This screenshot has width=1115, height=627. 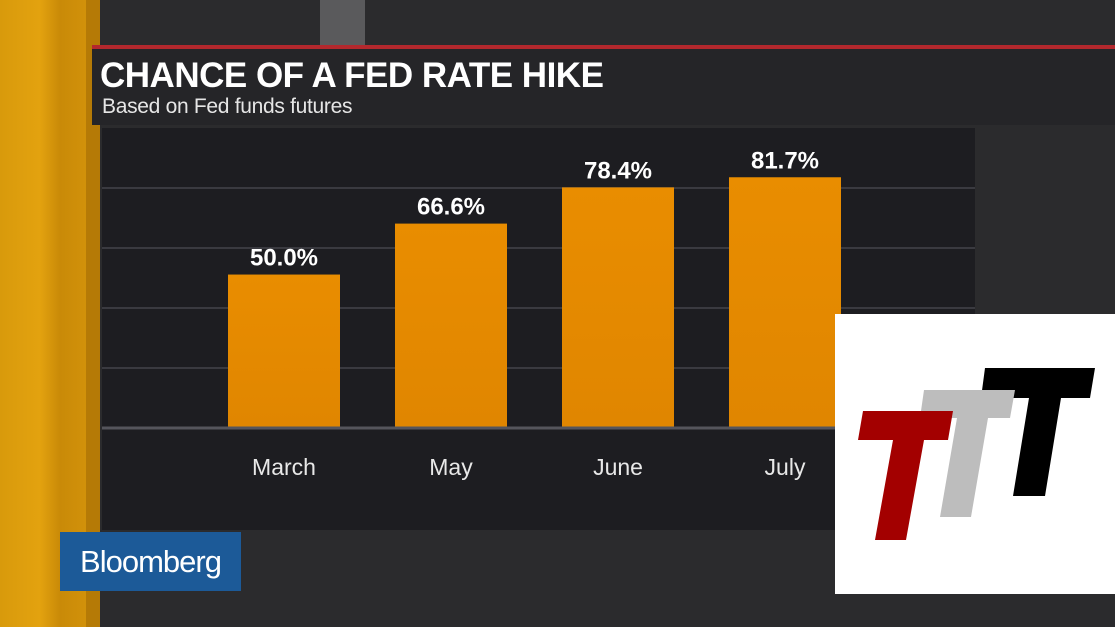 I want to click on data-label: 50.0%, so click(x=284, y=258).